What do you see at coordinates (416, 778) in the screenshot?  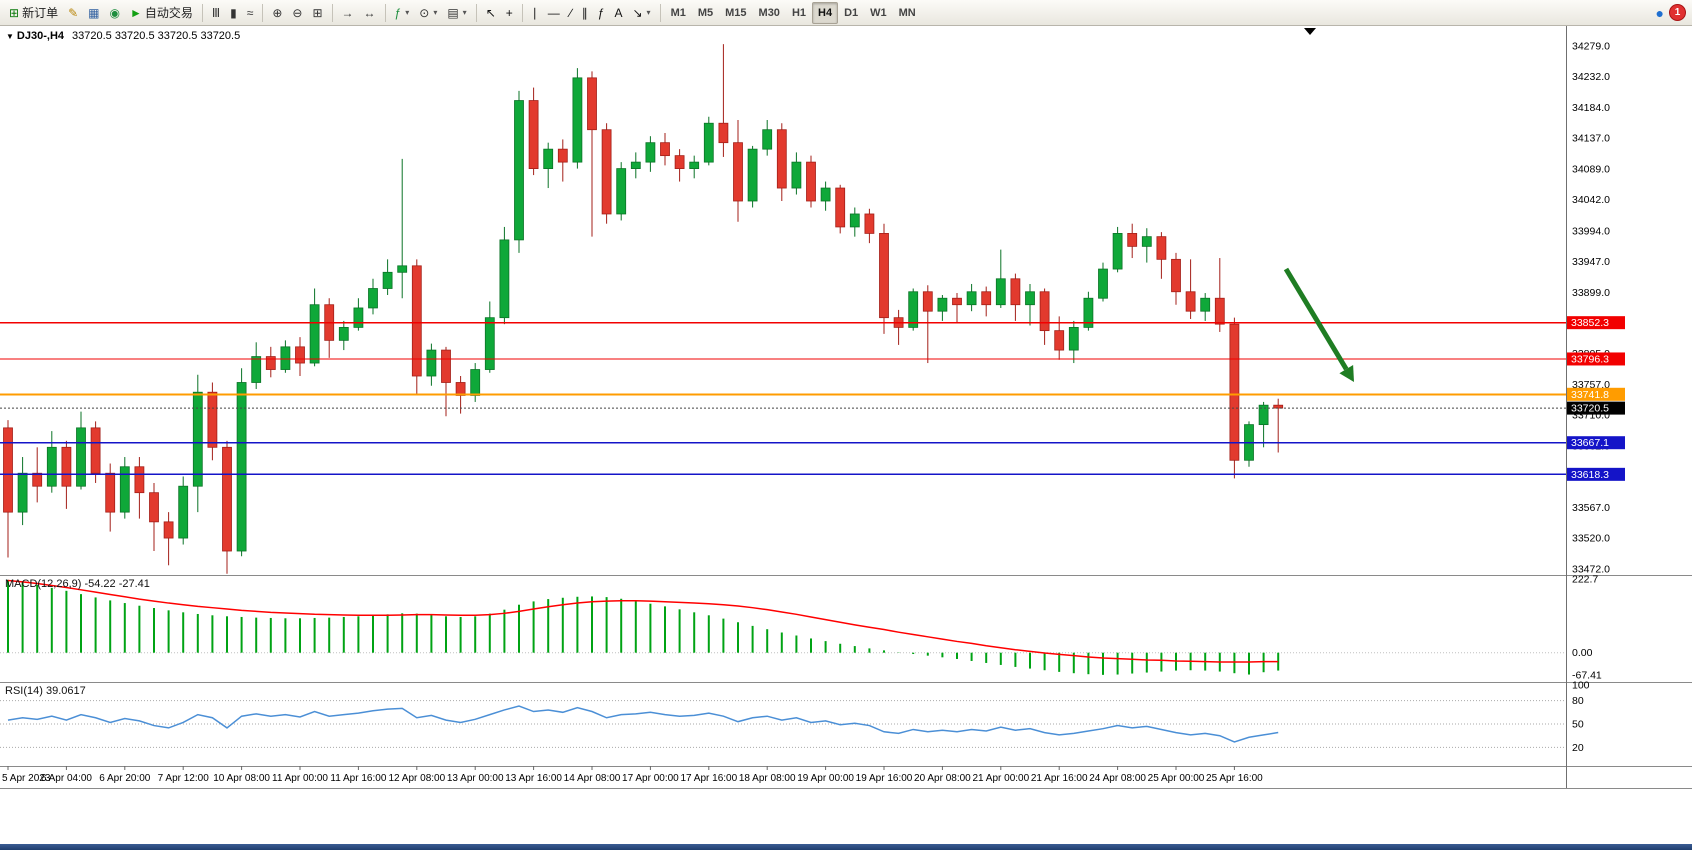 I see `svg-text: 12 Apr 08:00` at bounding box center [416, 778].